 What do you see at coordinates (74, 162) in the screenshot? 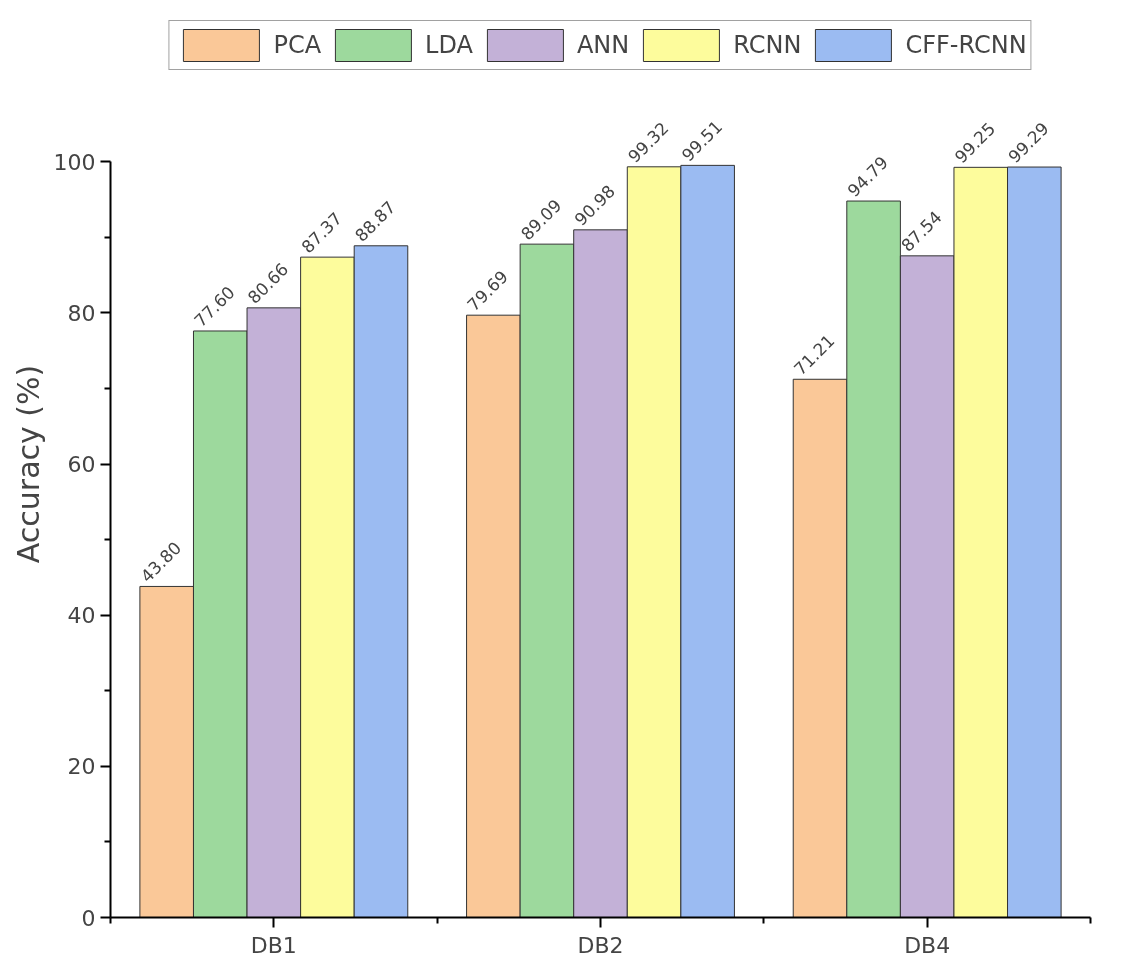
I see `y-tick-label: 100` at bounding box center [74, 162].